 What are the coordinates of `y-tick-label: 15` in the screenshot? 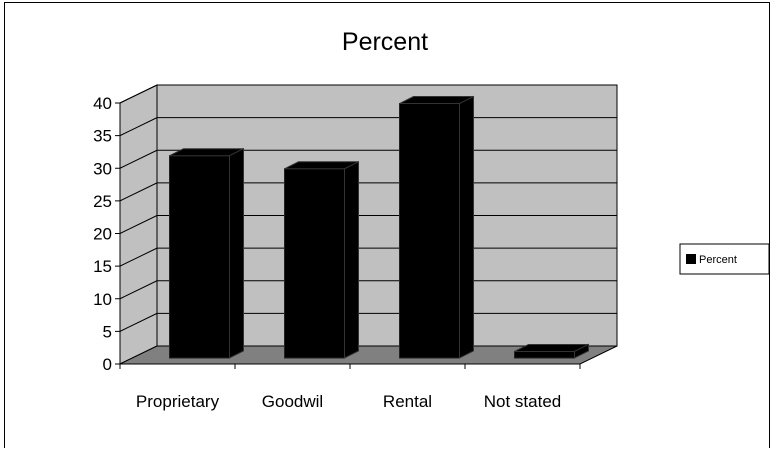 It's located at (102, 266).